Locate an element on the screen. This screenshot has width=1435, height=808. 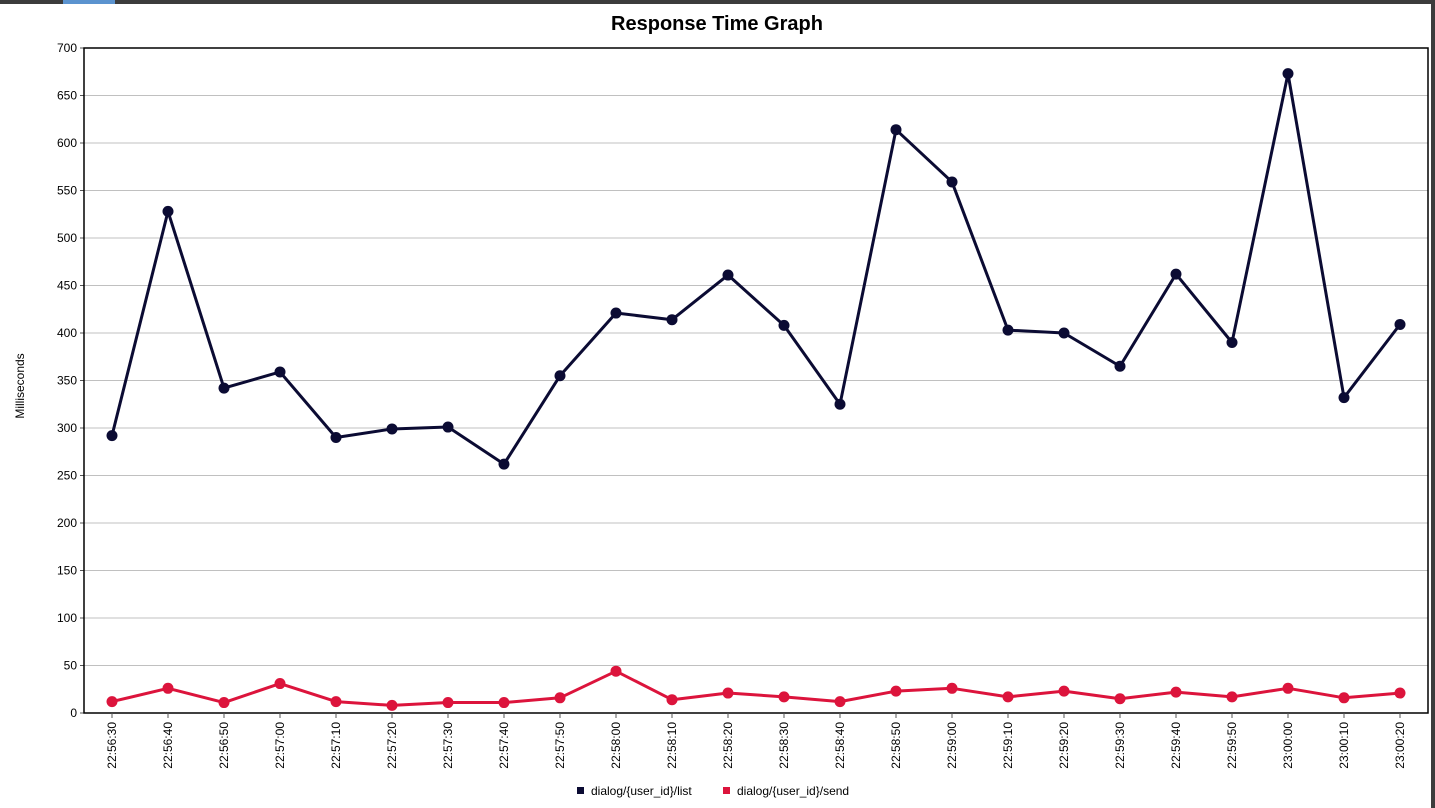
x-tick-label: 22:57:20 is located at coordinates (392, 745).